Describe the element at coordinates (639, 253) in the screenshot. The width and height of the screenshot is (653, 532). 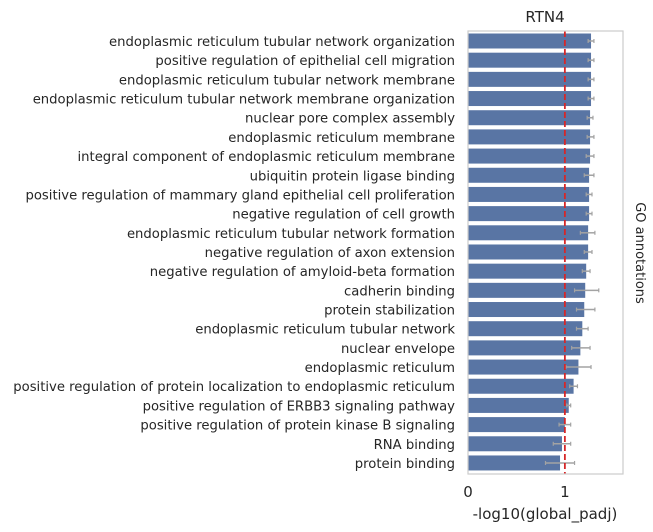
I see `side-label: GO annotations` at that location.